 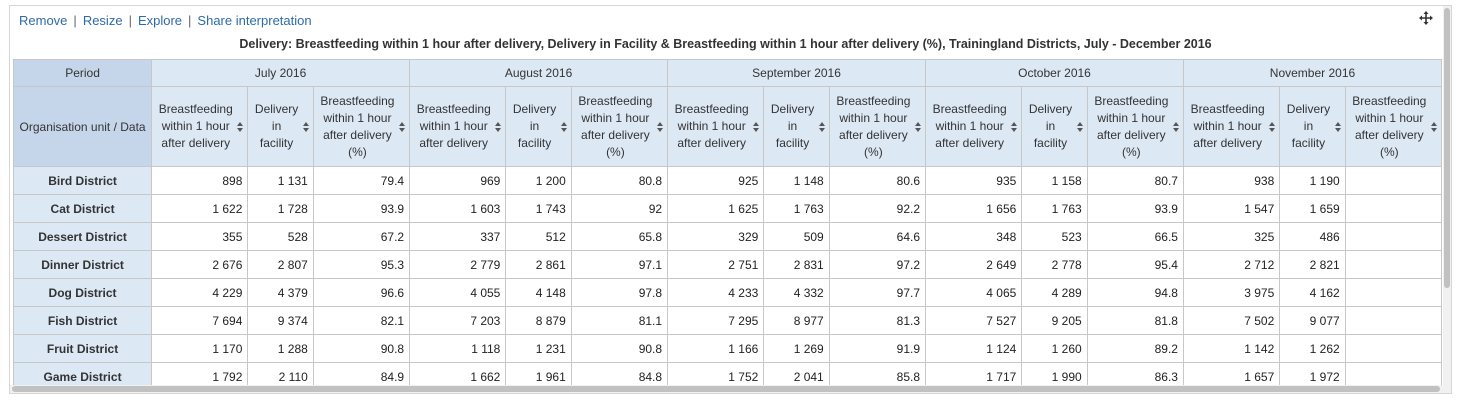 I want to click on value-cell: 1 728, so click(x=280, y=208).